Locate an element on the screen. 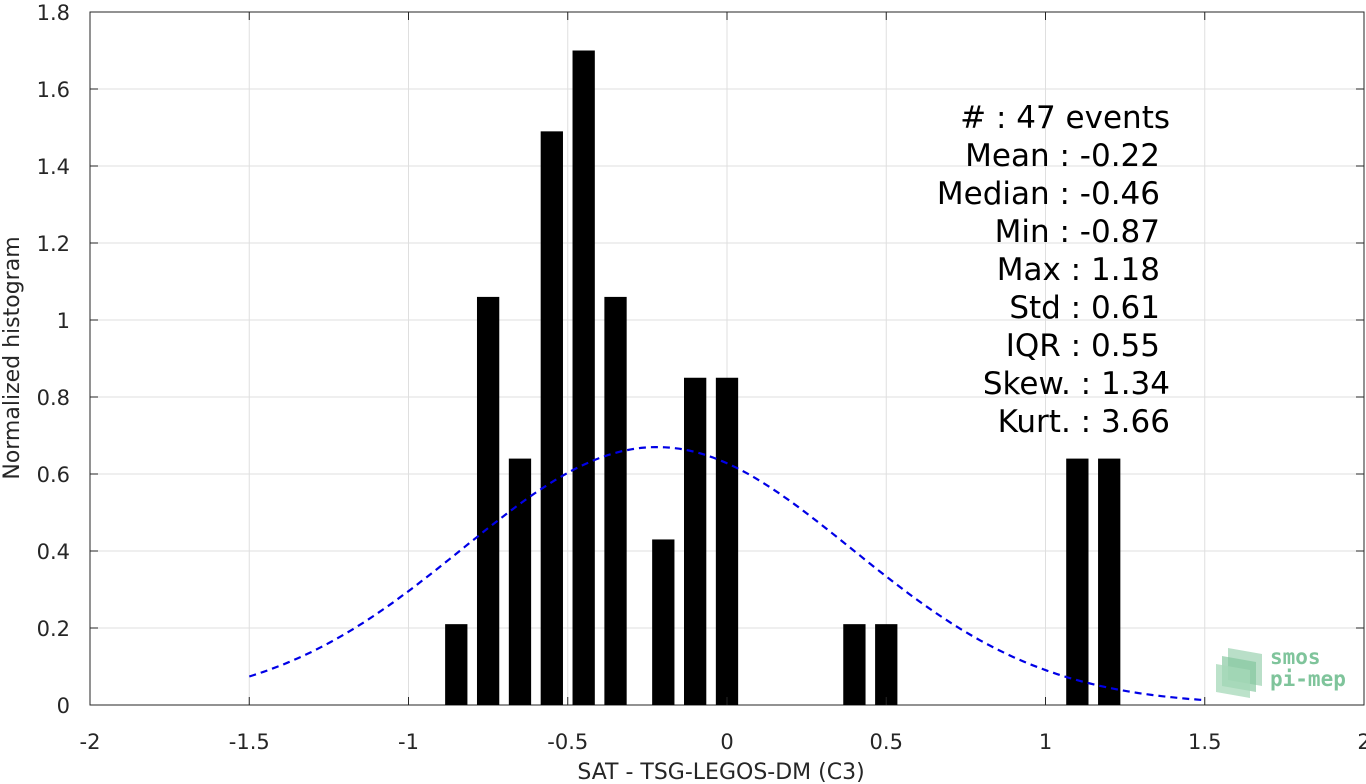 Image resolution: width=1366 pixels, height=784 pixels. y-tick-label: 1.2 is located at coordinates (53, 244).